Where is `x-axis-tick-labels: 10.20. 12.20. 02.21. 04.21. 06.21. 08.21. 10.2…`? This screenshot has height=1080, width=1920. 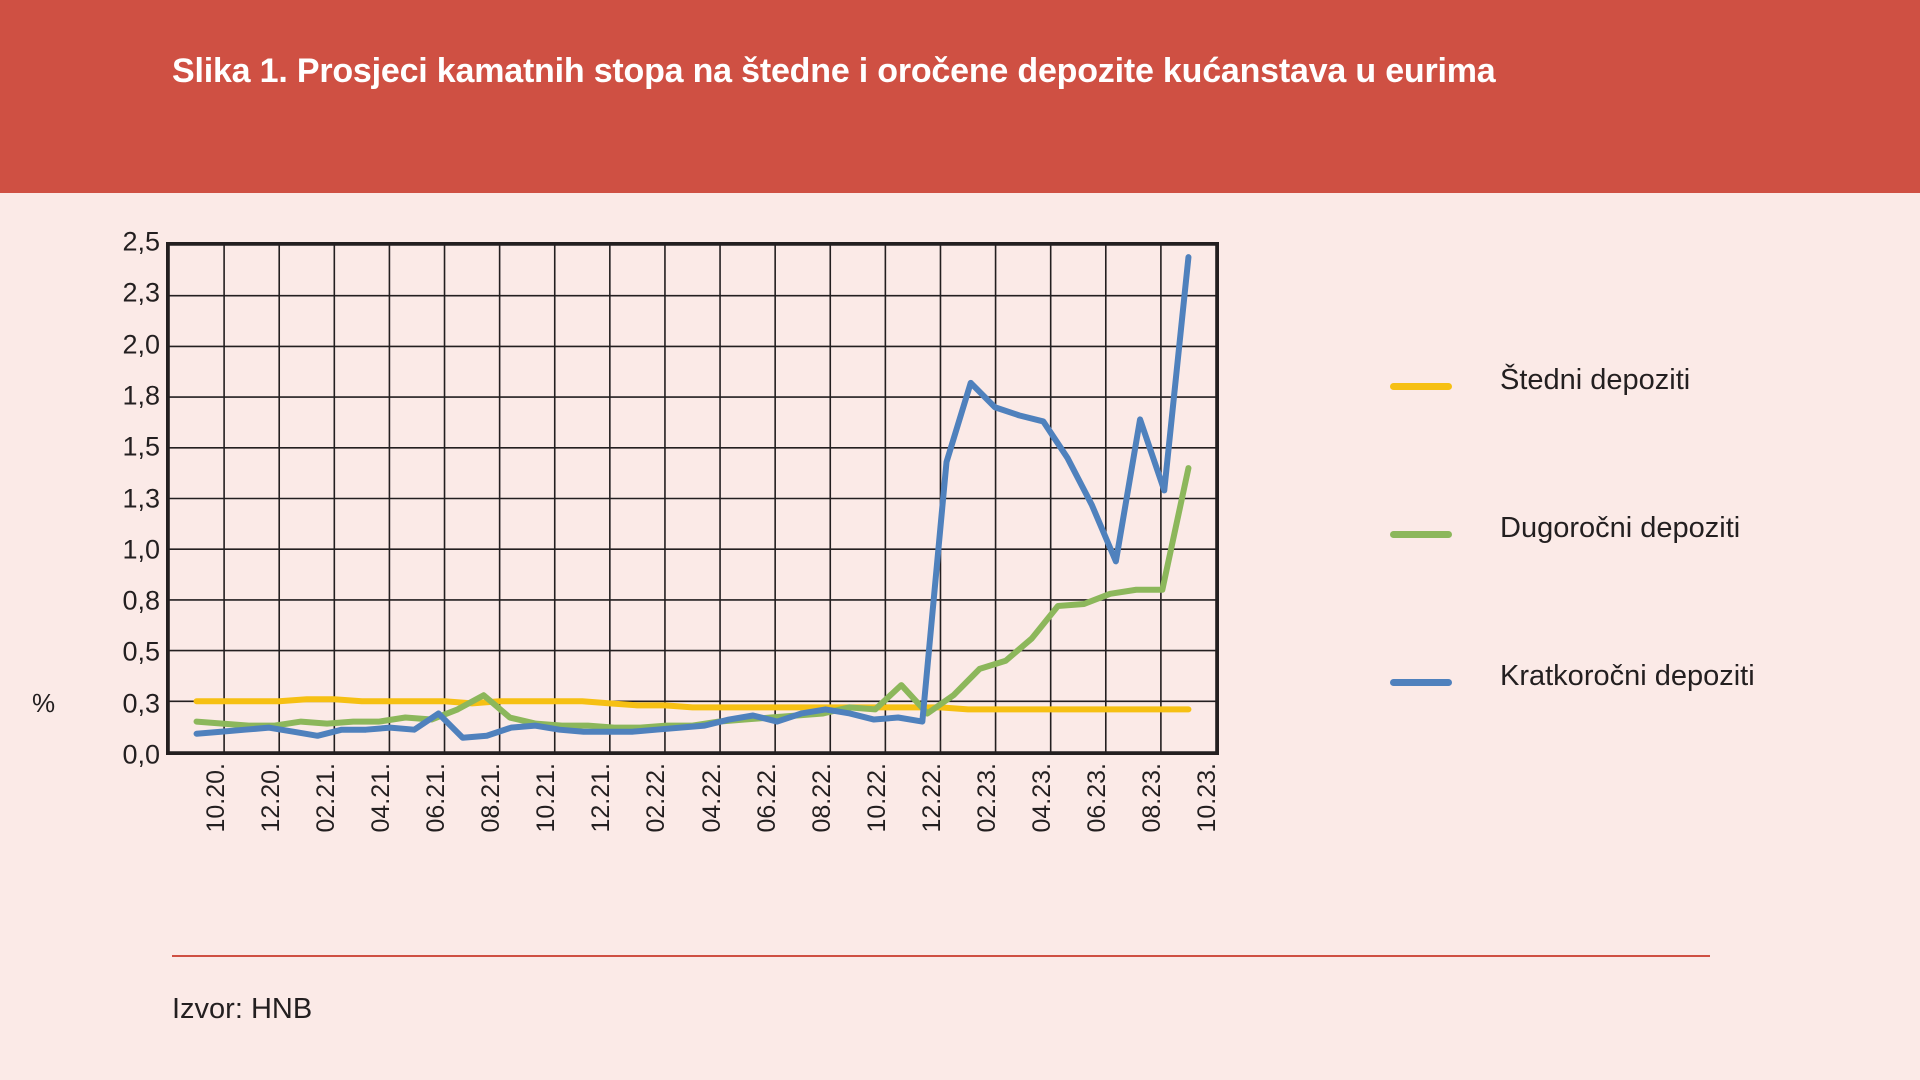 x-axis-tick-labels: 10.20. 12.20. 02.21. 04.21. 06.21. 08.21. 10.2… is located at coordinates (694, 858).